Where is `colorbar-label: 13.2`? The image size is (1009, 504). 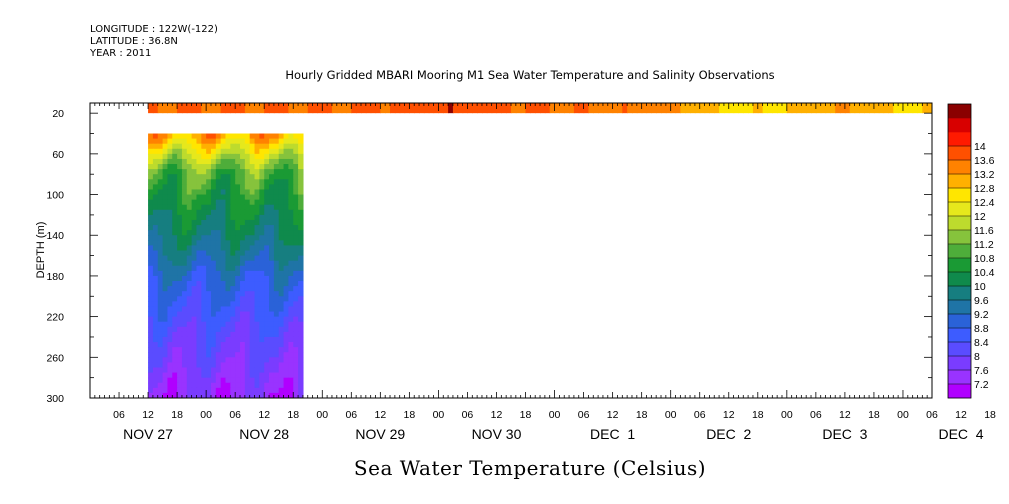 colorbar-label: 13.2 is located at coordinates (984, 175).